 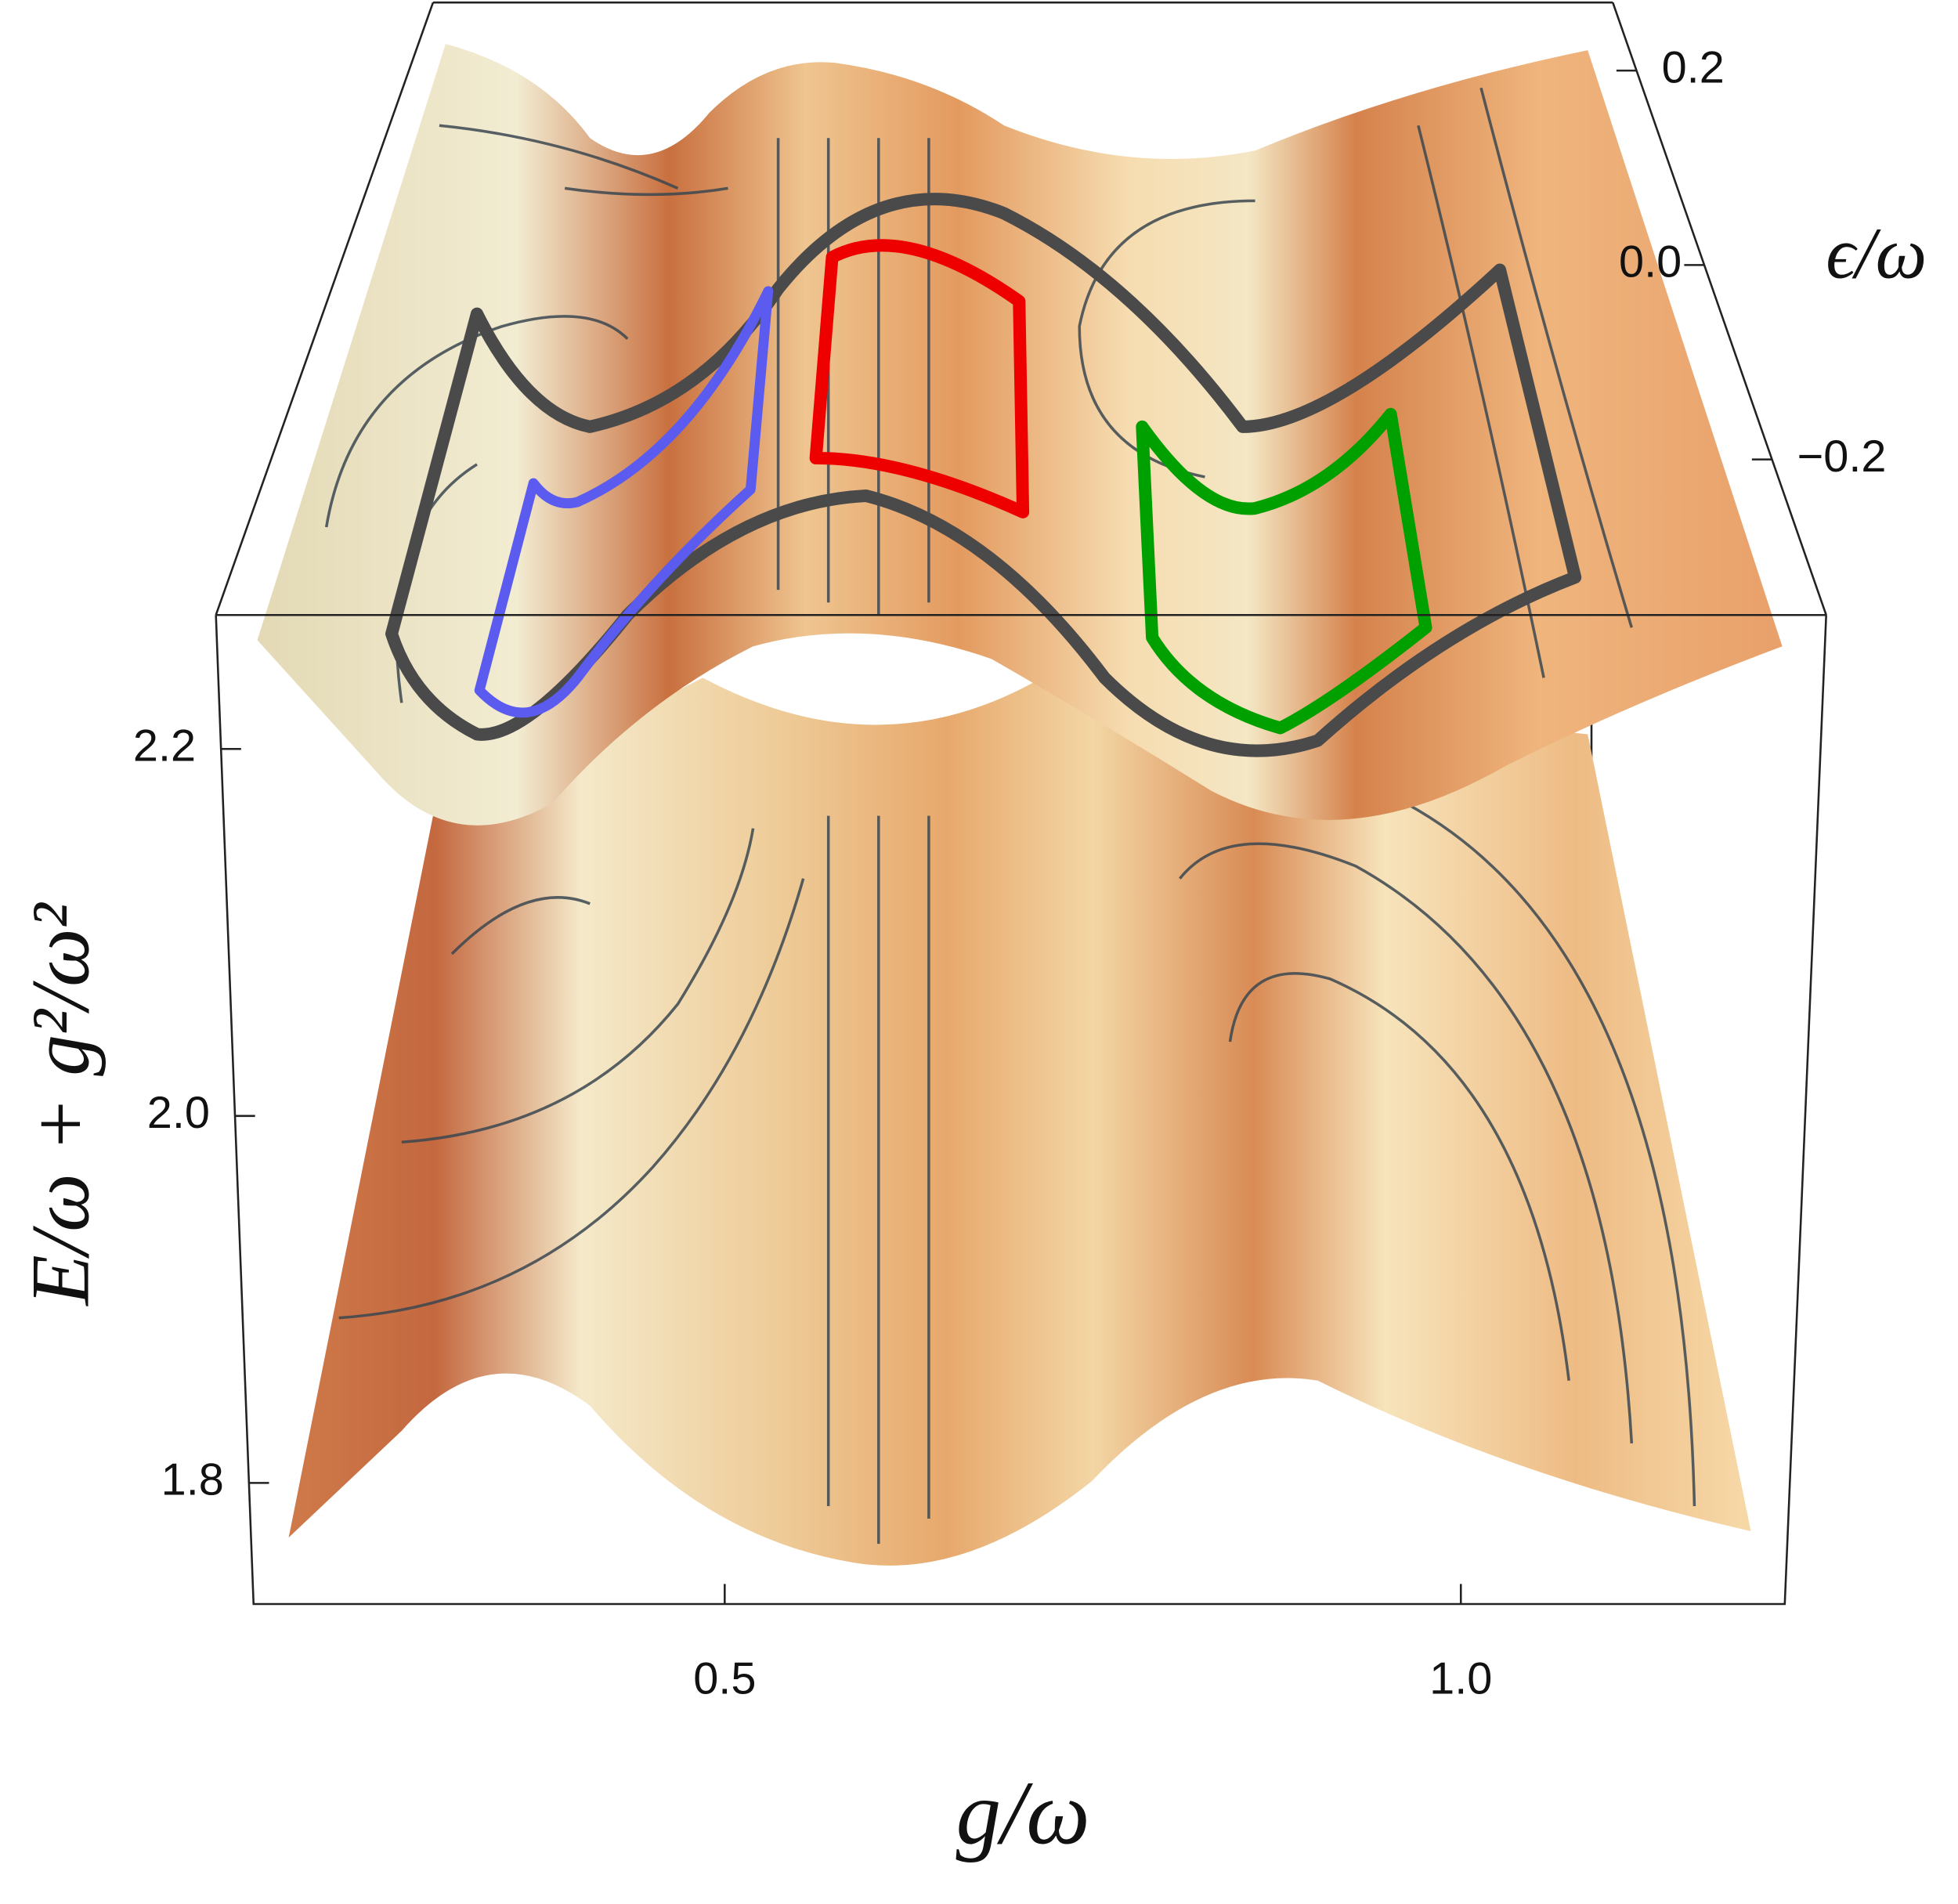 I want to click on y-tick-label: 0.0, so click(x=1651, y=262).